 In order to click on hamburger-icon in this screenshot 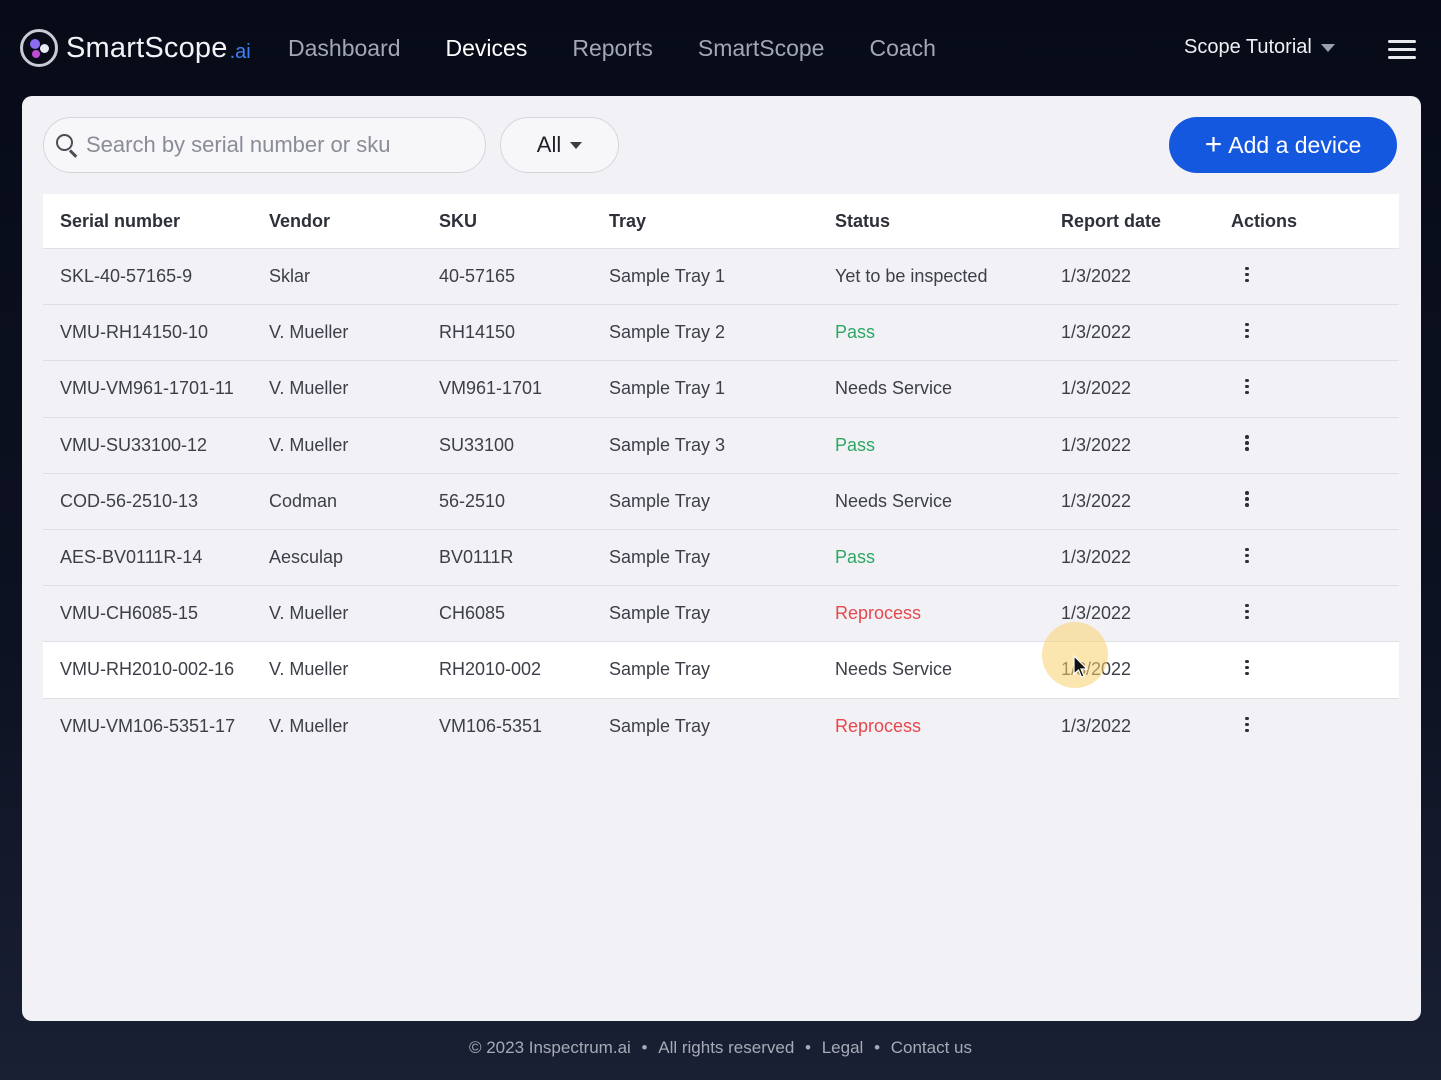, I will do `click(1402, 49)`.